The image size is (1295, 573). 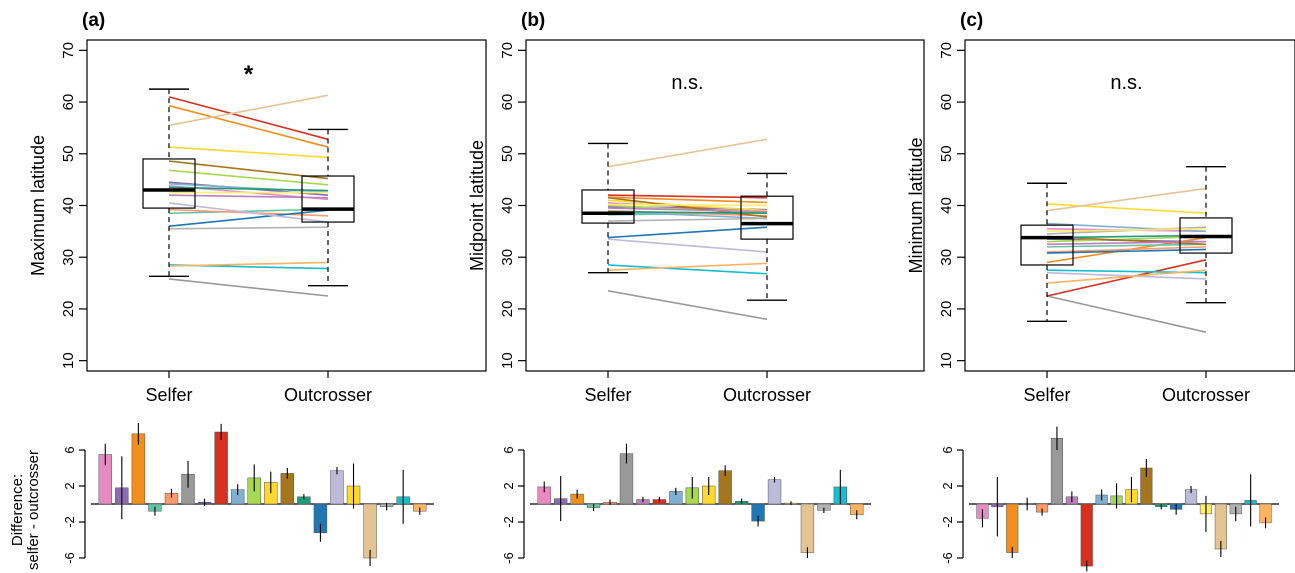 I want to click on y-axis-label: Minimum latitude, so click(x=916, y=205).